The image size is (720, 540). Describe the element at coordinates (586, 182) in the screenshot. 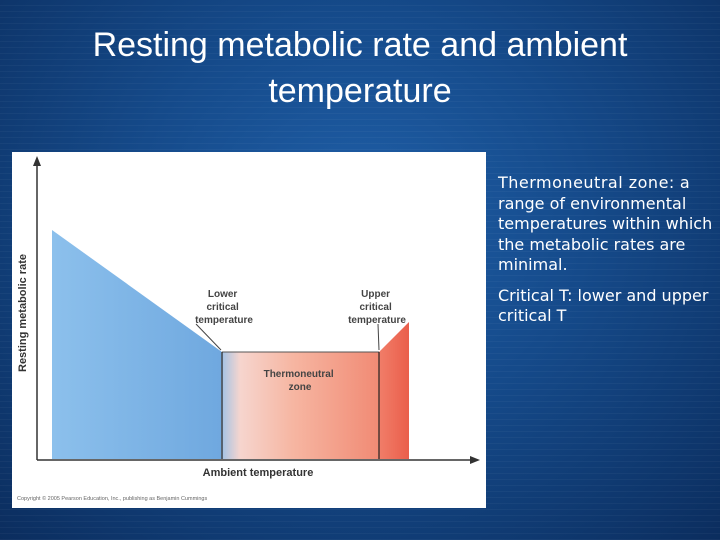

I see `bullet-term: Thermoneutral zone:` at that location.